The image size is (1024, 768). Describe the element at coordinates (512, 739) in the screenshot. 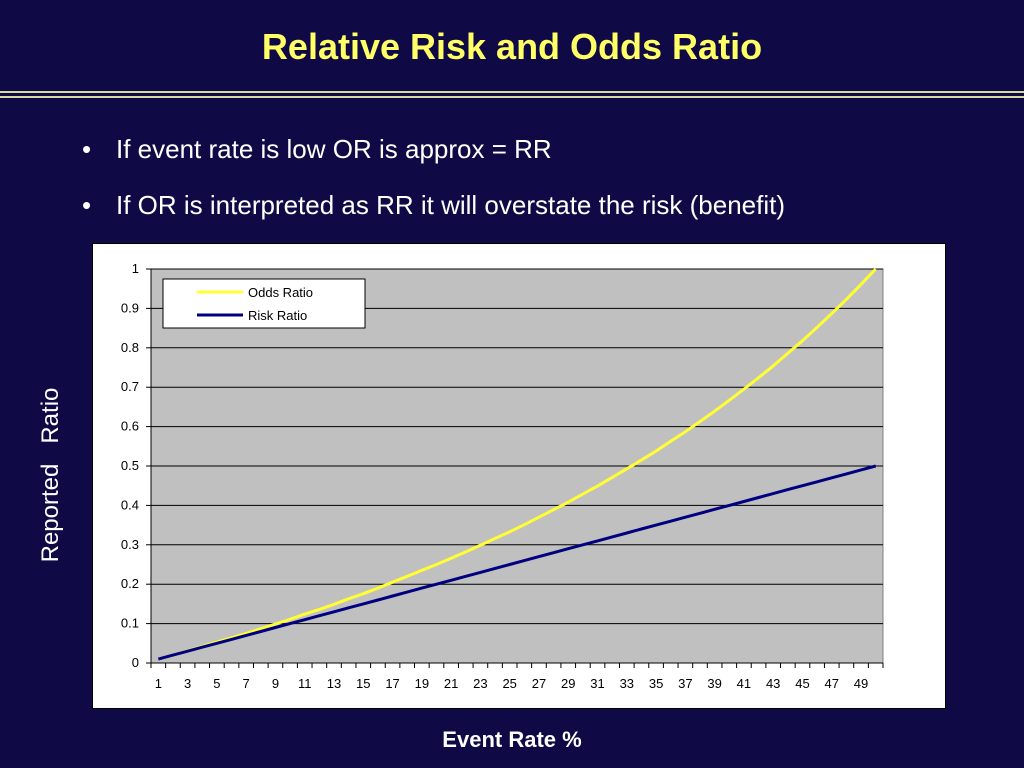

I see `x-axis-label: Event Rate %` at that location.